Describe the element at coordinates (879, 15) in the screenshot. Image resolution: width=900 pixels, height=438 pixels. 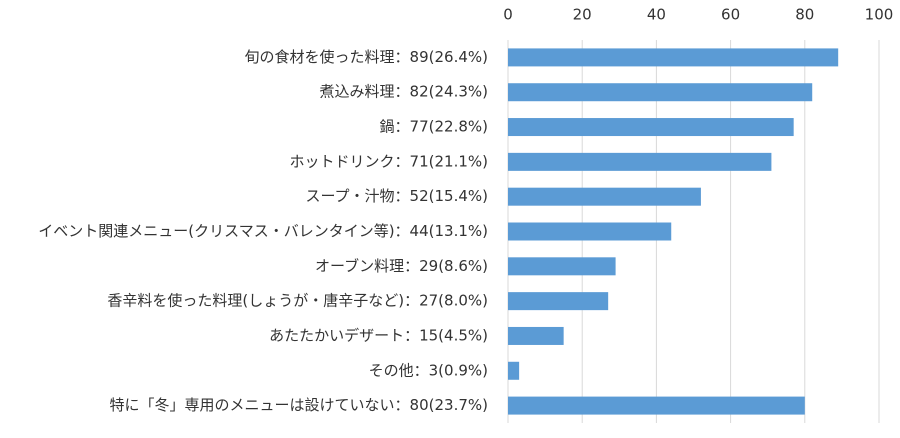
I see `x-tick-label: 100` at that location.